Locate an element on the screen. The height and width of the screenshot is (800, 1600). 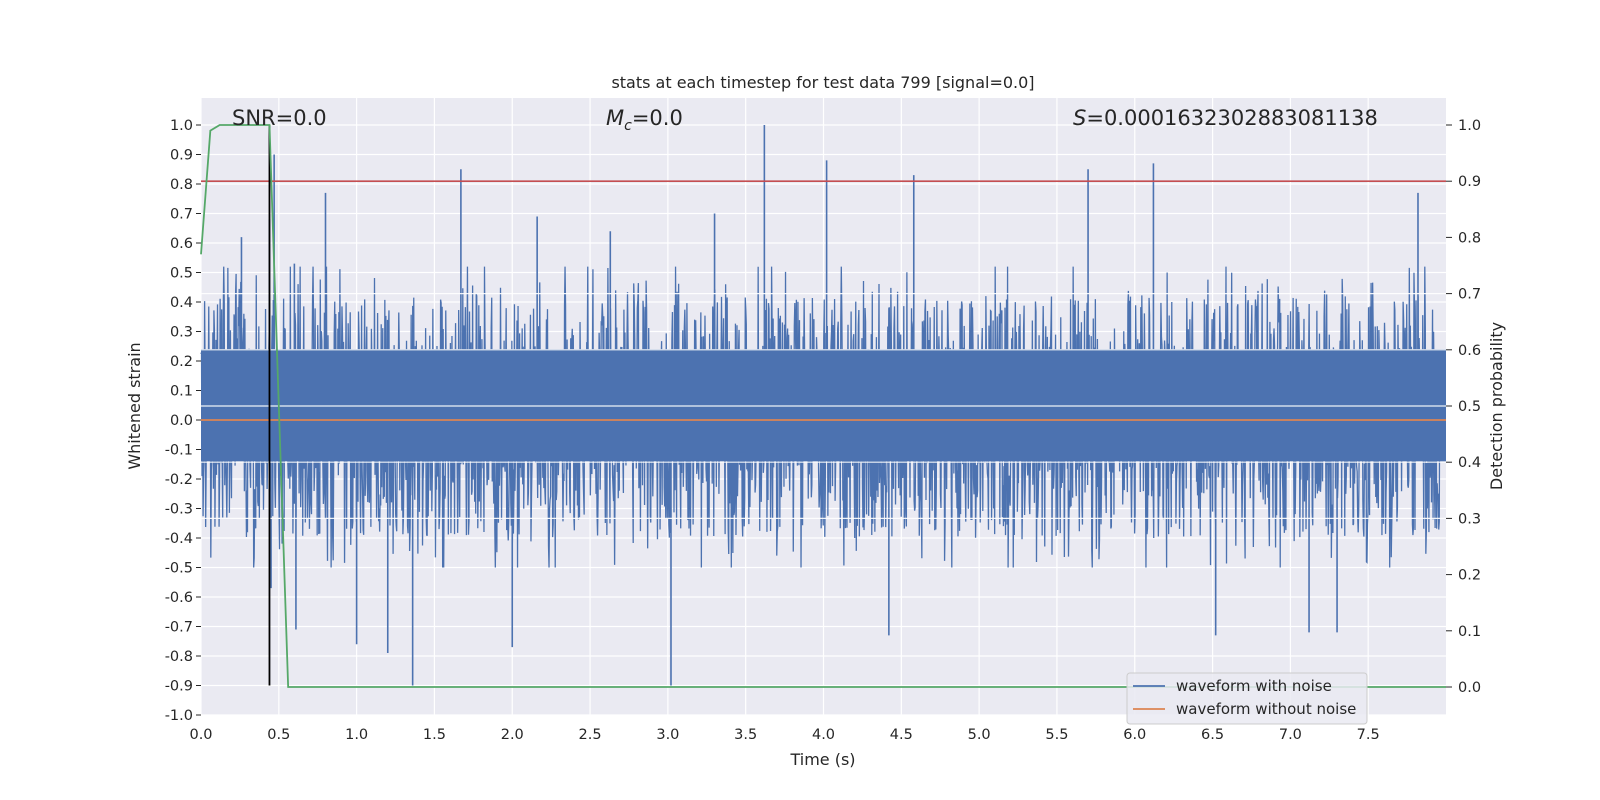
y-tick-label-left: -0.5 is located at coordinates (179, 569).